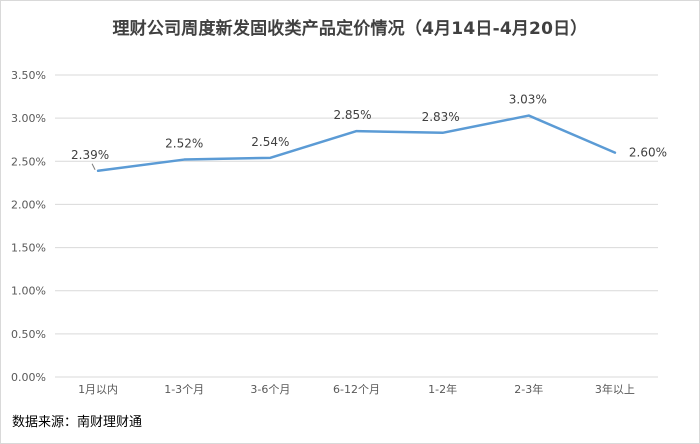  What do you see at coordinates (528, 100) in the screenshot?
I see `data-label: 3.03%` at bounding box center [528, 100].